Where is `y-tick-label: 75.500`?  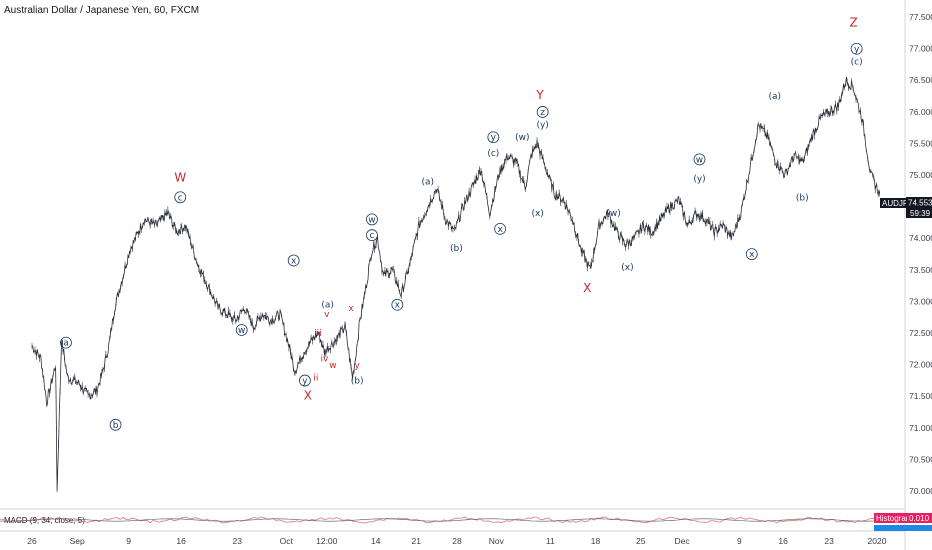 y-tick-label: 75.500 is located at coordinates (920, 143).